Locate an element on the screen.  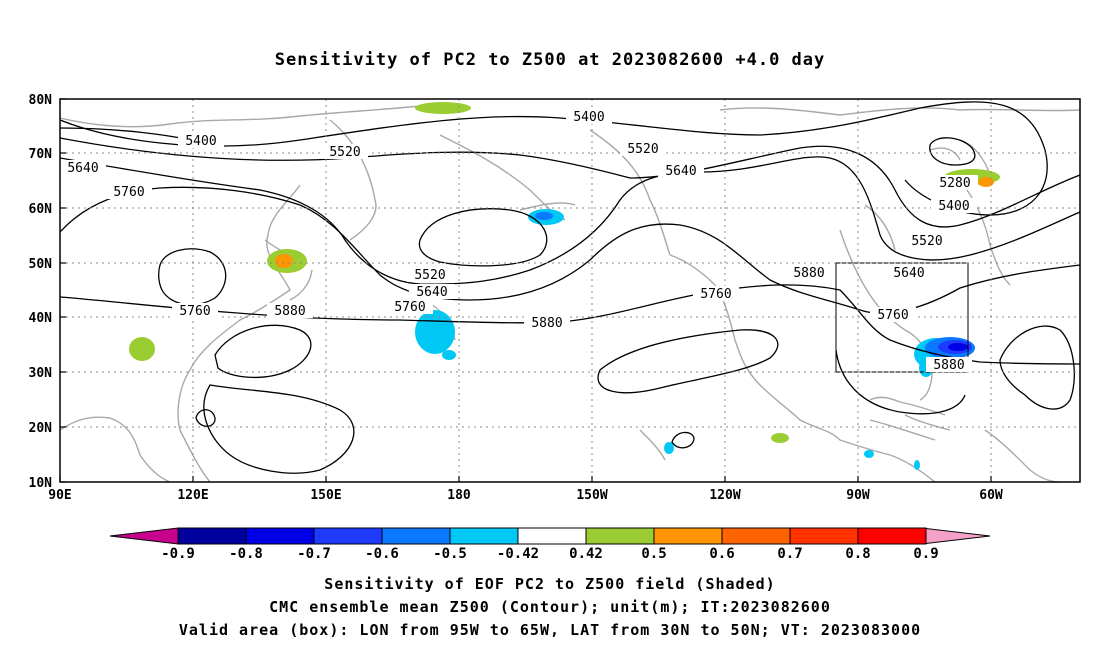
colorbar-label: -0.7 is located at coordinates (314, 554).